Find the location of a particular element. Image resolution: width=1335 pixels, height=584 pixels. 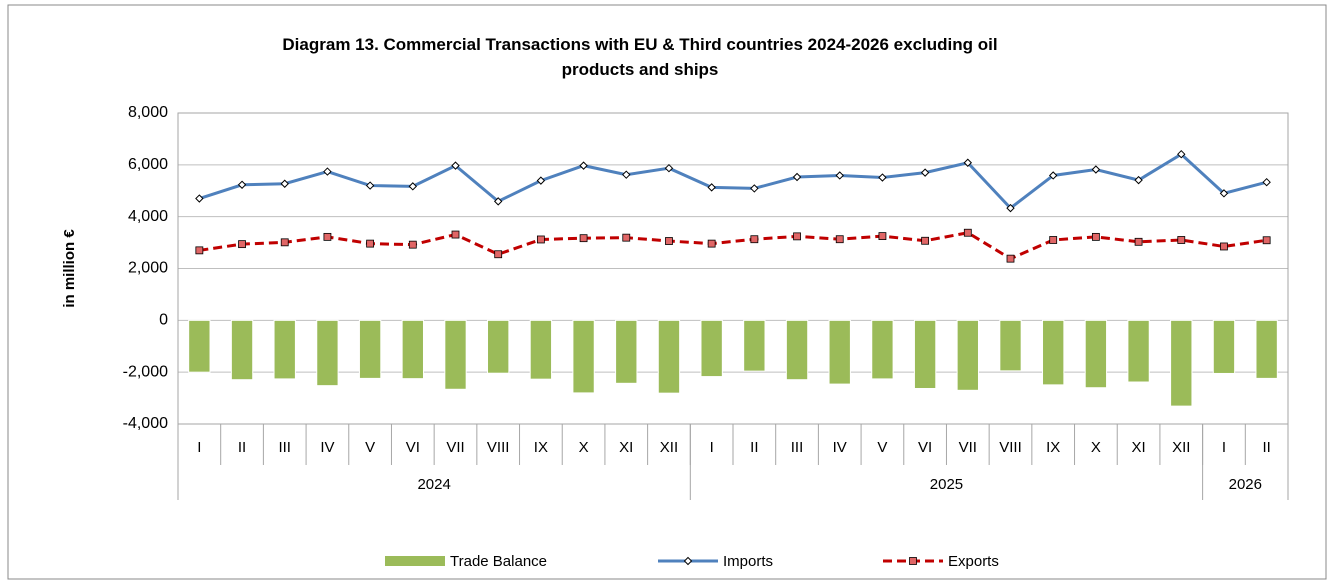

x-tick-label: XII is located at coordinates (1181, 447).